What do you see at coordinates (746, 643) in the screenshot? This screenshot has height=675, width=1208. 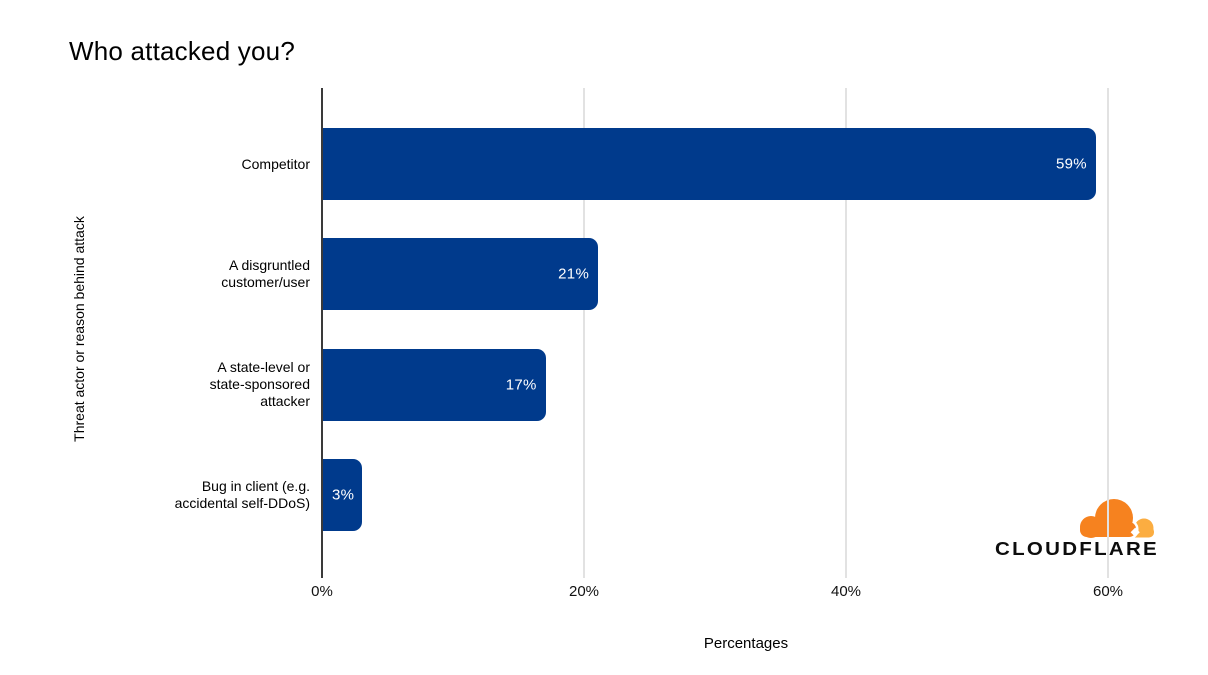 I see `x-axis-title: Percentages` at bounding box center [746, 643].